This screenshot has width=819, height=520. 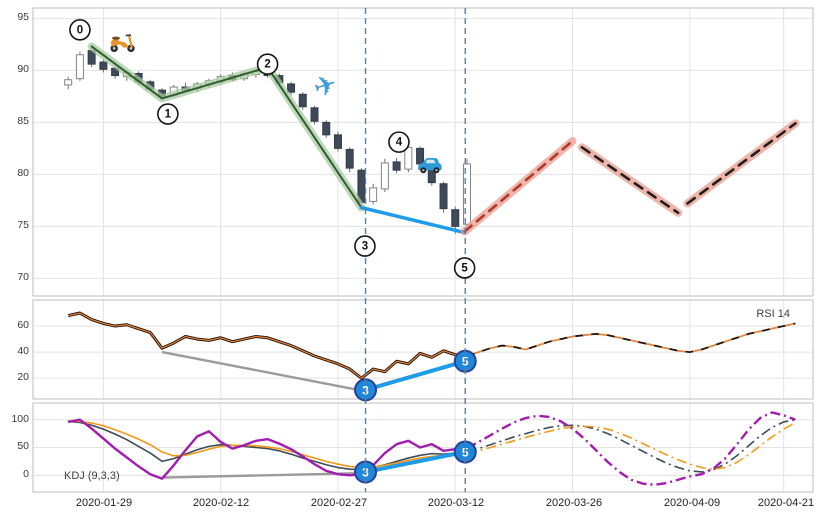 What do you see at coordinates (23, 17) in the screenshot?
I see `price-y-tick: 95` at bounding box center [23, 17].